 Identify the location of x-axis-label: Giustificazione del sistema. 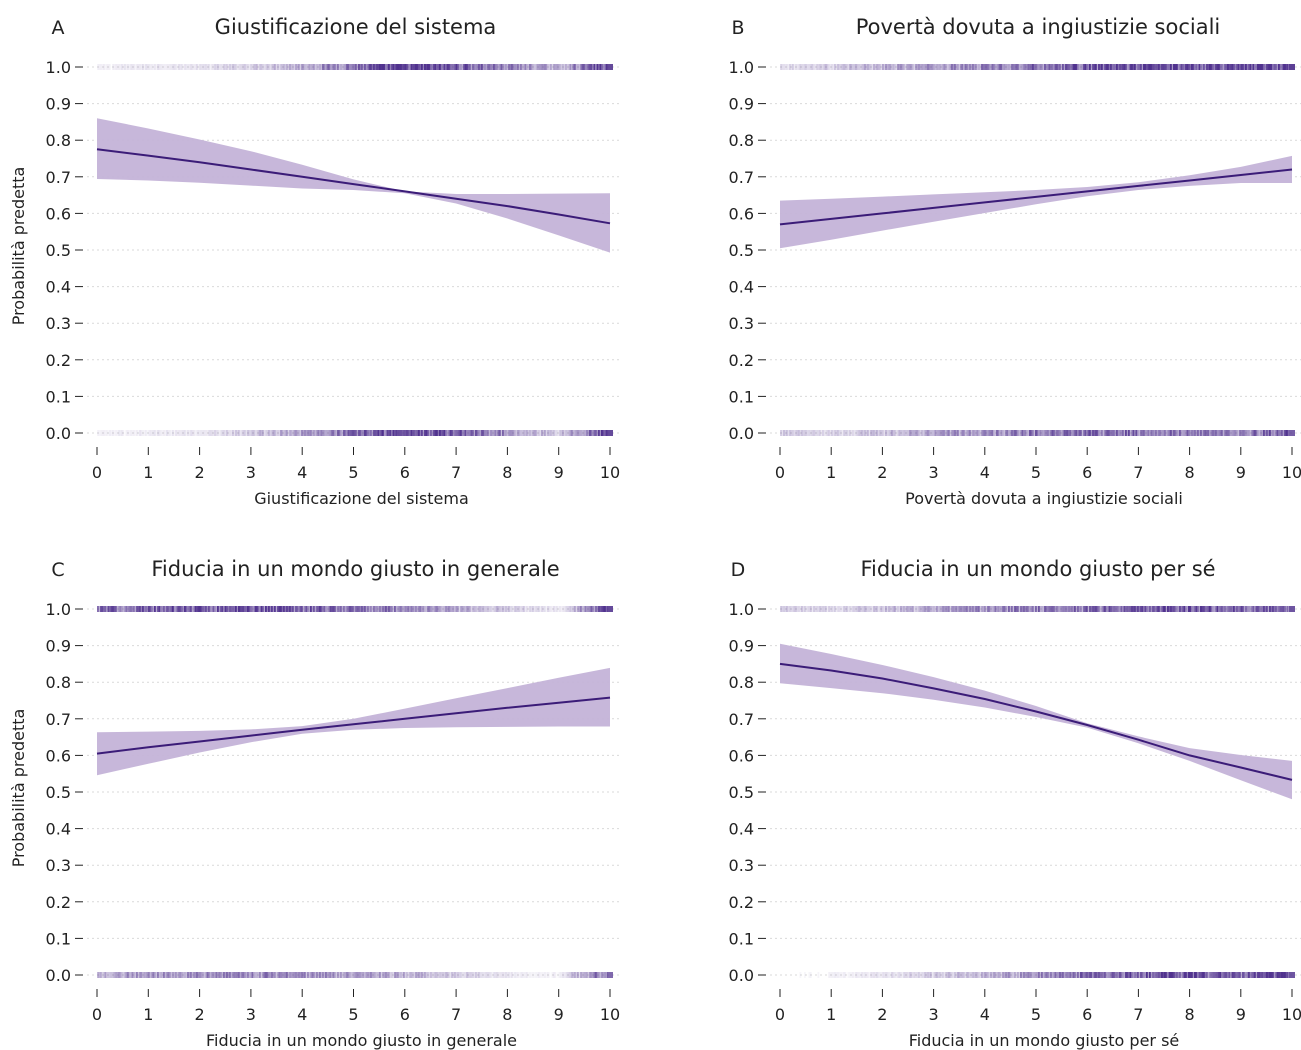
(361, 498).